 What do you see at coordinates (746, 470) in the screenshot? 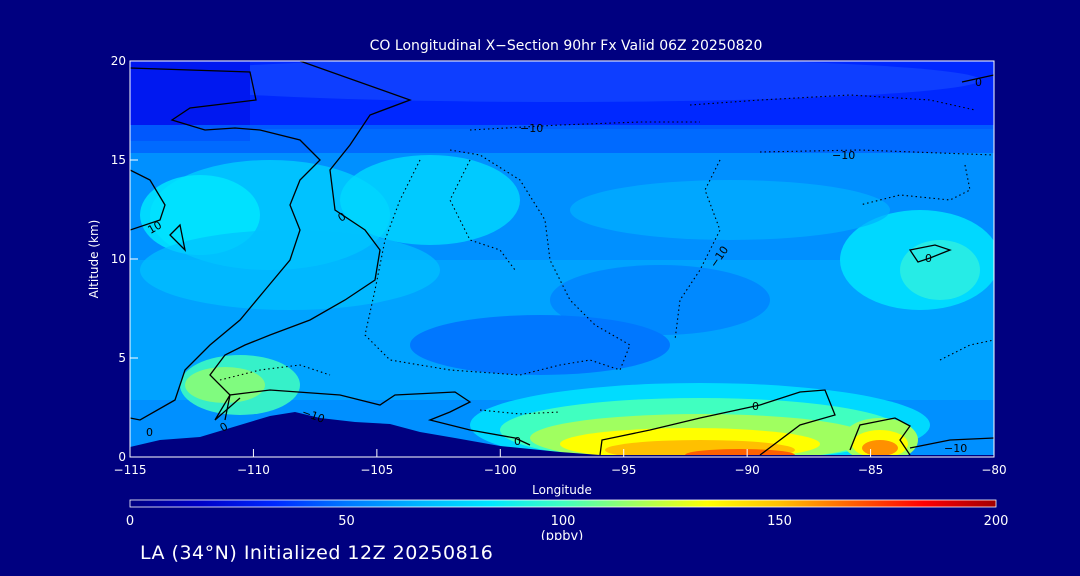
I see `x-tick-label: −90` at bounding box center [746, 470].